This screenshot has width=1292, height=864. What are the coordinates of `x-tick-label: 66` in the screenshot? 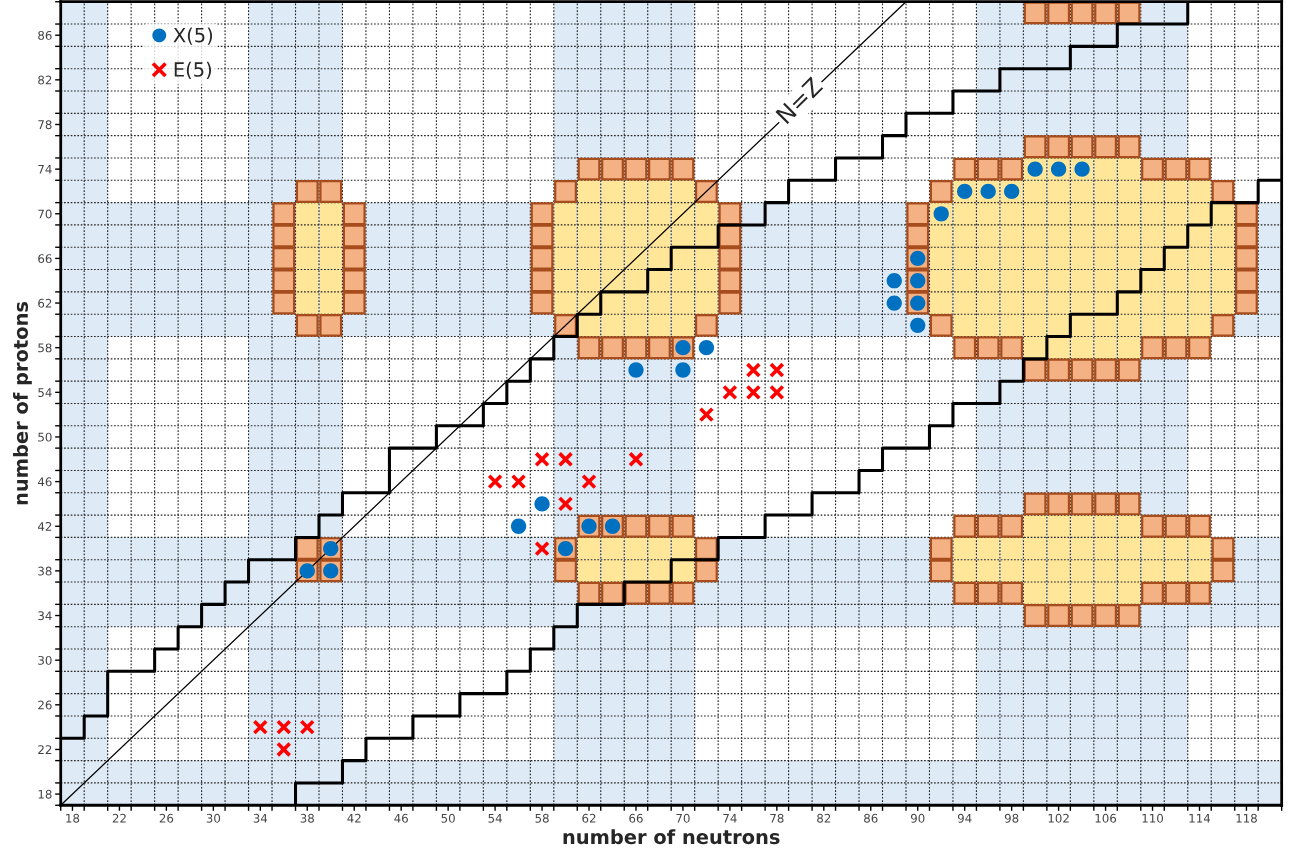 It's located at (636, 818).